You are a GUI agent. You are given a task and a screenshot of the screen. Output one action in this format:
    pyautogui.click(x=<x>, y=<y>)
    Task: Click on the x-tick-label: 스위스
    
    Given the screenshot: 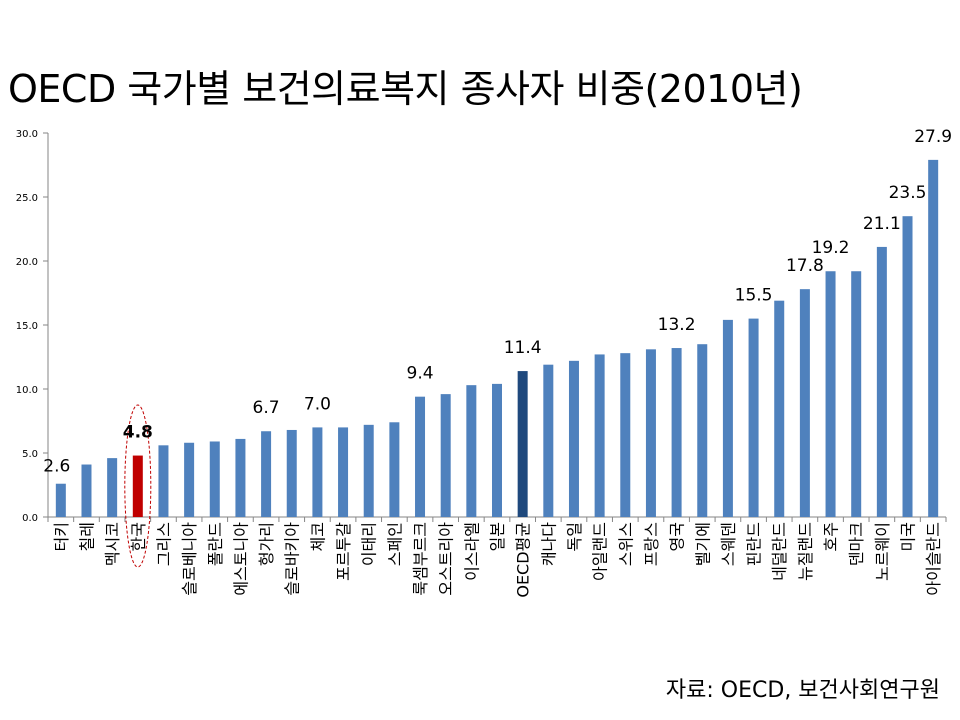 What is the action you would take?
    pyautogui.click(x=625, y=544)
    